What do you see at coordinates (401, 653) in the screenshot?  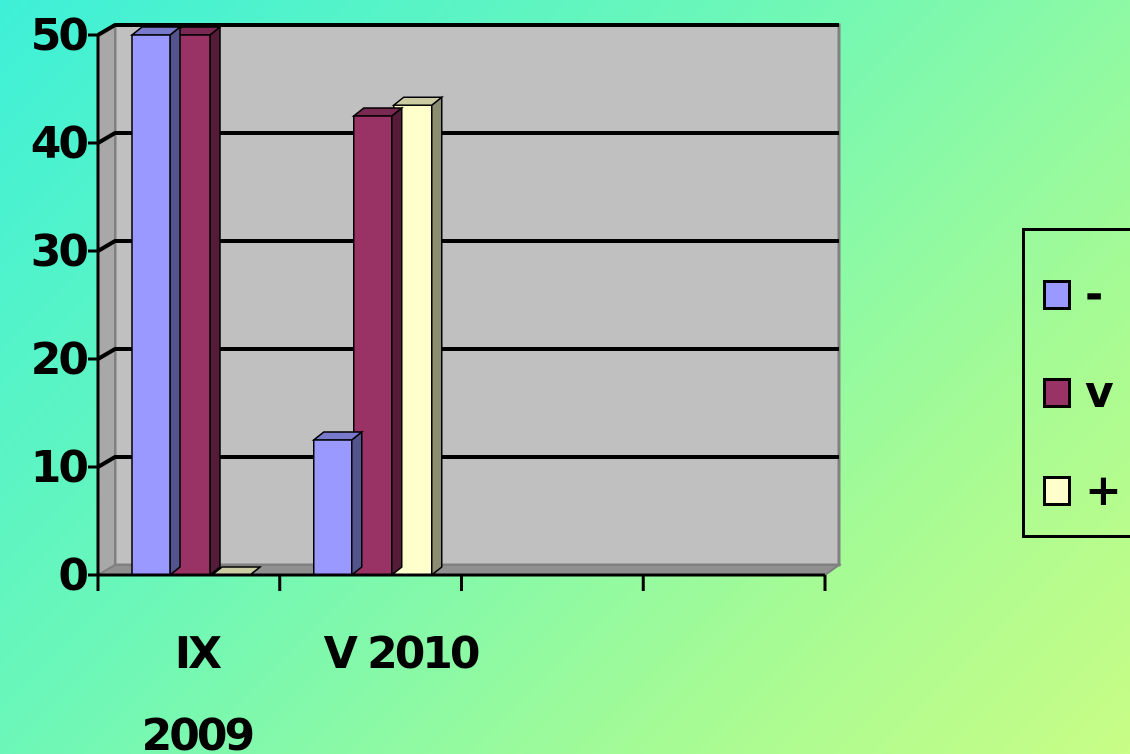 I see `x-tick-label: V 2010` at bounding box center [401, 653].